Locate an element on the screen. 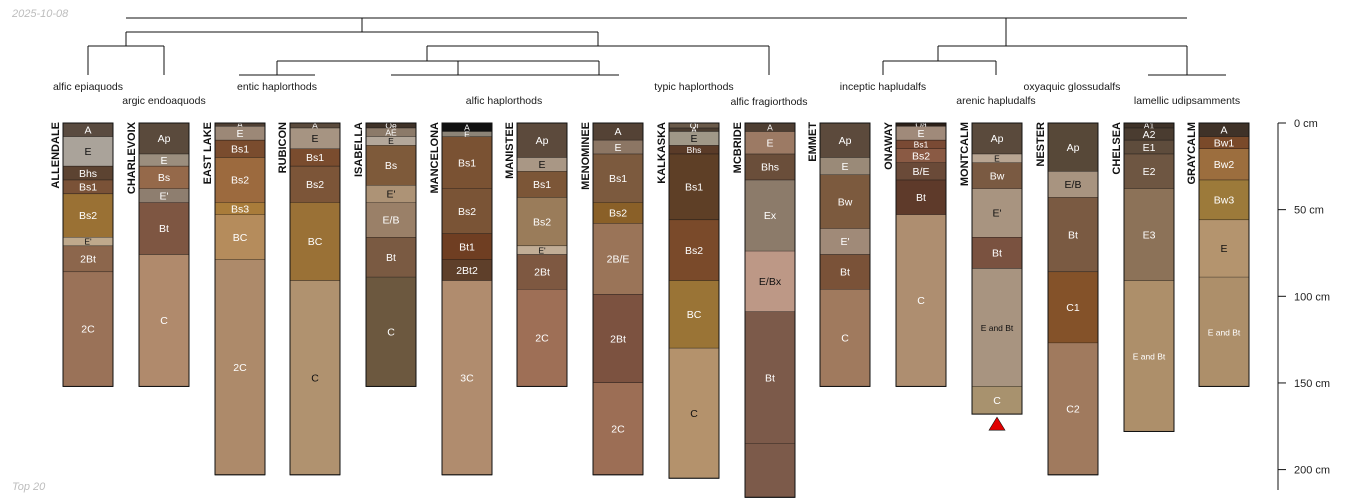  soil-profile: MENOMINEE AE Bs1 Bs2 2B/E 2Bt 2C is located at coordinates (612, 299).